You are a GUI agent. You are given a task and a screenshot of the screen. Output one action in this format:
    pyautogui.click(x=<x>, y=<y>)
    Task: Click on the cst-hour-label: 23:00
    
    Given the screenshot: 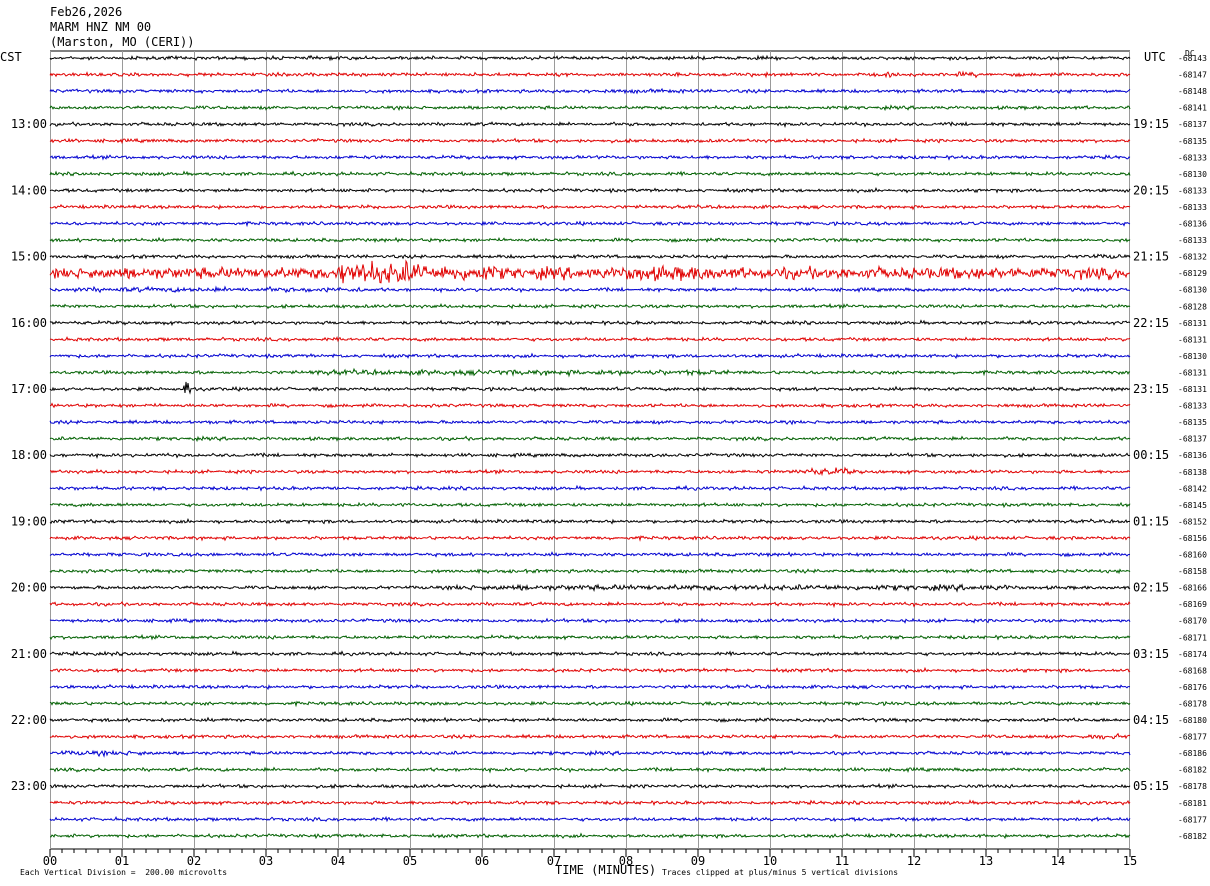 What is the action you would take?
    pyautogui.click(x=29, y=786)
    